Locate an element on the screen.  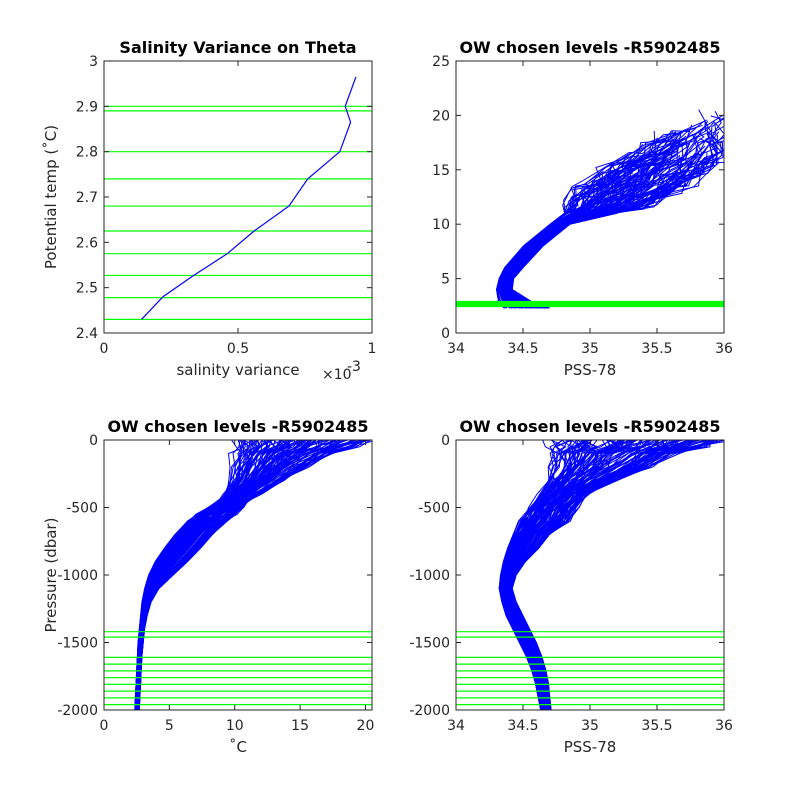
y-tick-label: 5 is located at coordinates (445, 280).